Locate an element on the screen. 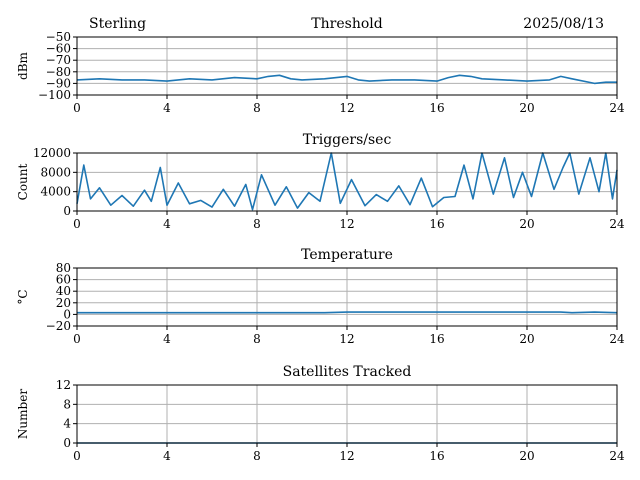  y-tick-label: 8 is located at coordinates (67, 404).